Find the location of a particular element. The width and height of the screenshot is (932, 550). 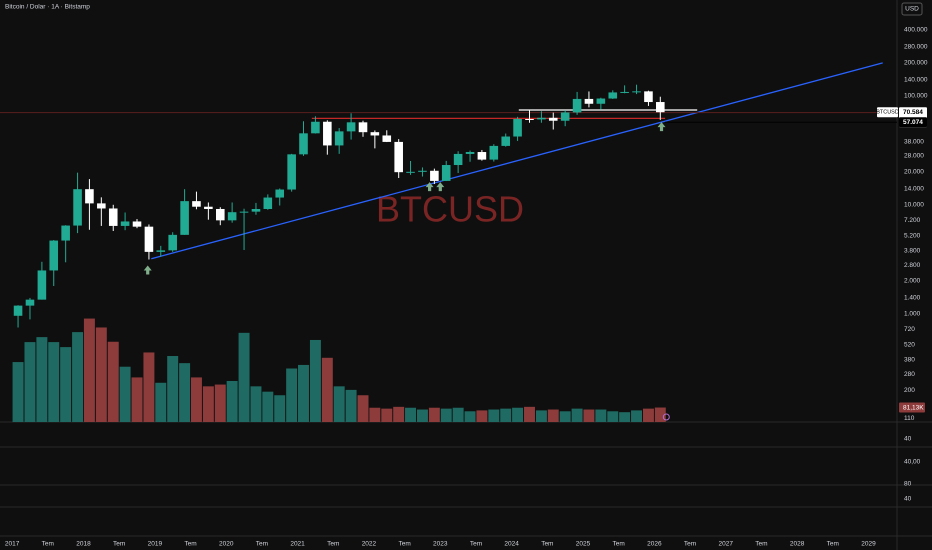

pane-tick-label: 80 is located at coordinates (908, 484).